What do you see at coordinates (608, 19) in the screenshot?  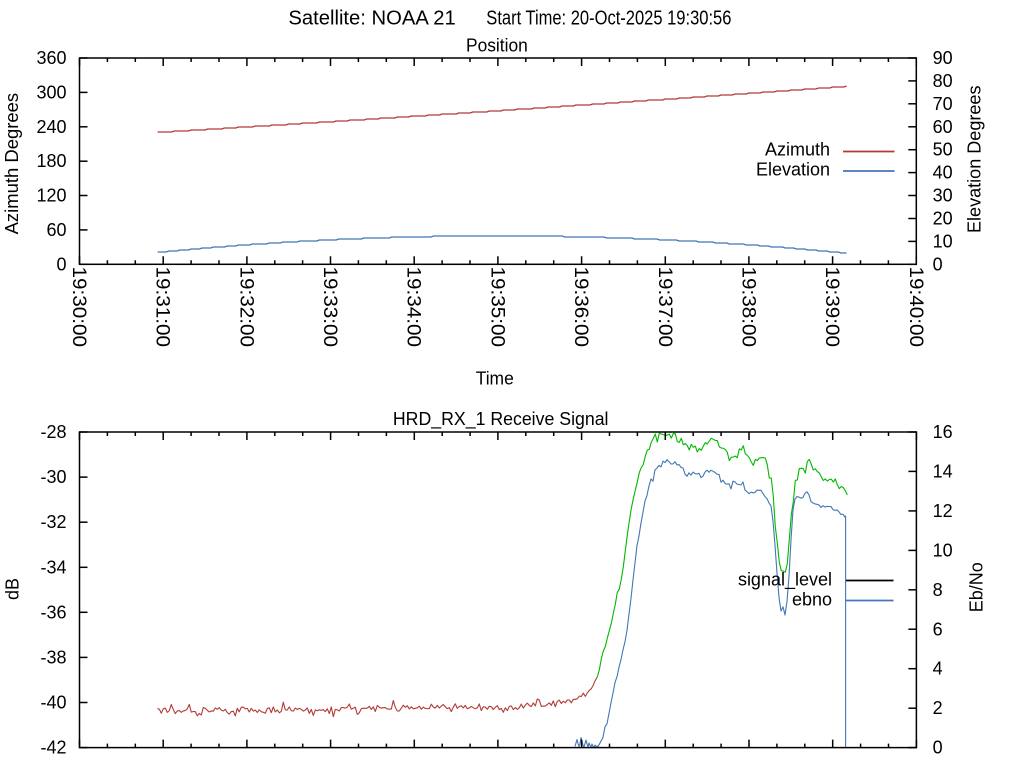 I see `svg-text:Start Time: 20-Oct-2025 19:30:: Start Time: 20-Oct-2025 19:30:56` at bounding box center [608, 19].